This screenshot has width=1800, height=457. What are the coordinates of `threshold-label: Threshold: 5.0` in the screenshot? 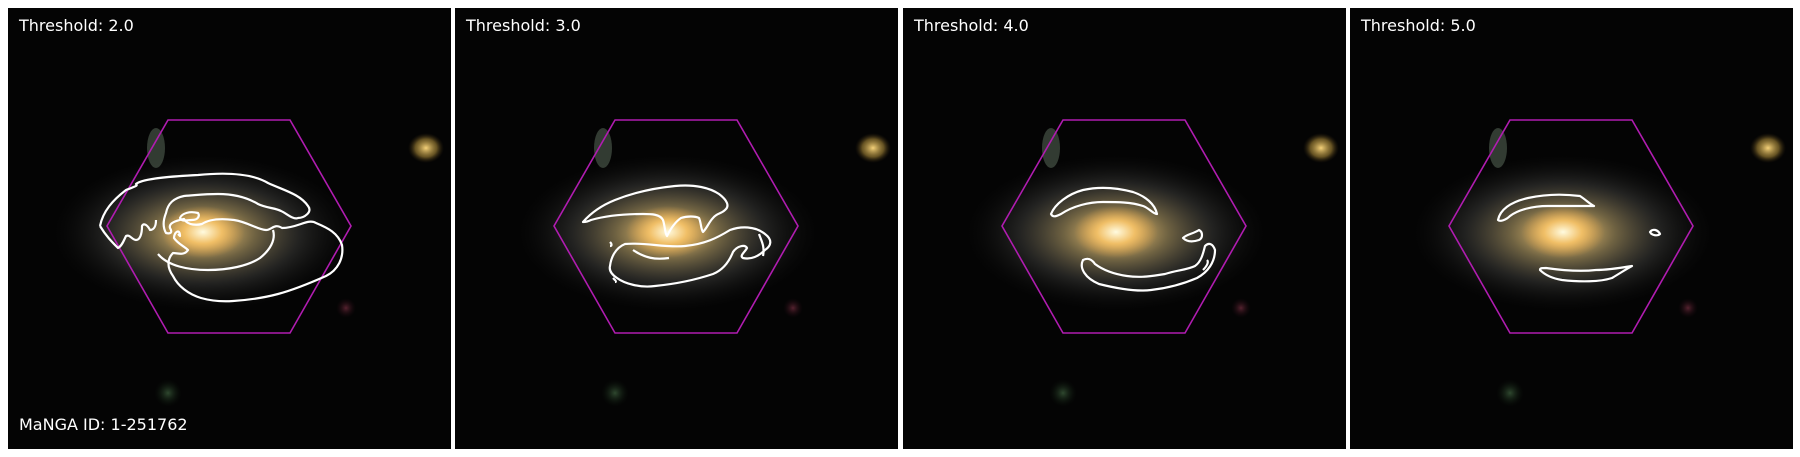 It's located at (1418, 25).